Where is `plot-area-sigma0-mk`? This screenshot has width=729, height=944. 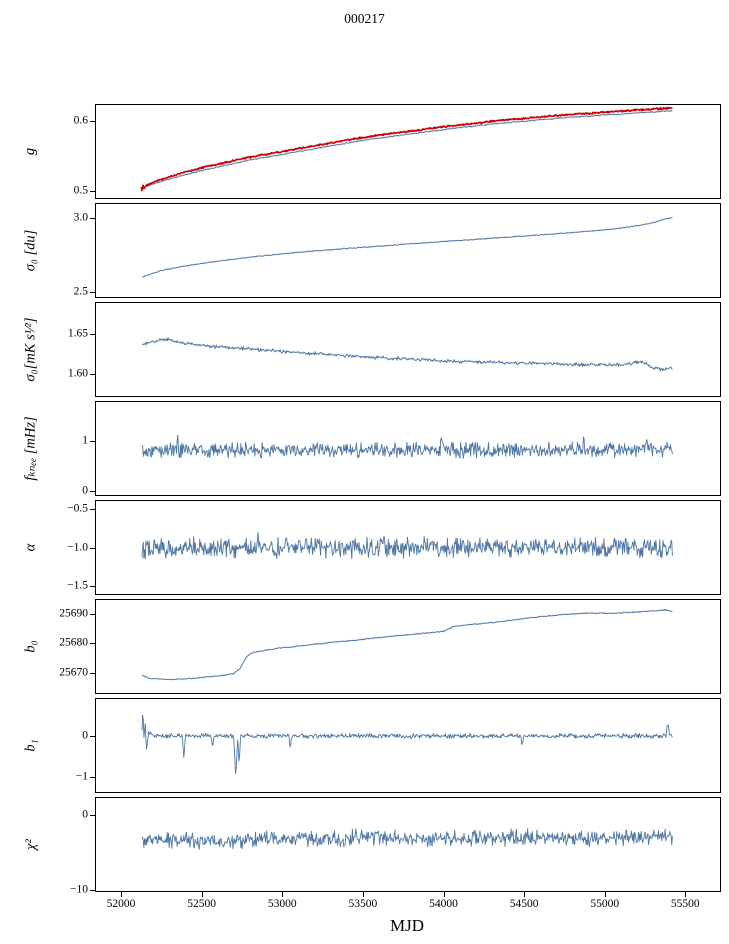
plot-area-sigma0-mk is located at coordinates (407, 354).